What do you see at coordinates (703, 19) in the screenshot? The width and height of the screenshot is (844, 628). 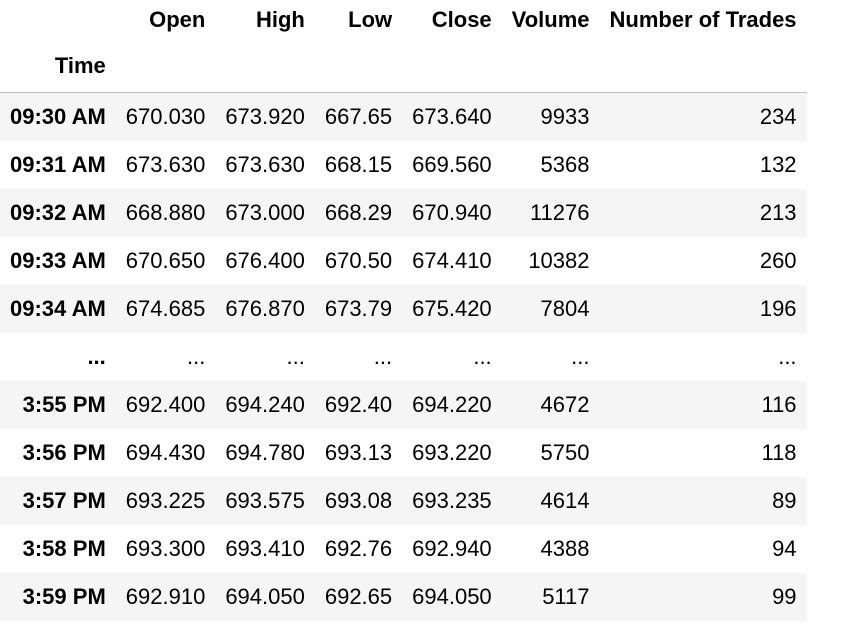 I see `column-header-number-of-trades: Number of Trades` at bounding box center [703, 19].